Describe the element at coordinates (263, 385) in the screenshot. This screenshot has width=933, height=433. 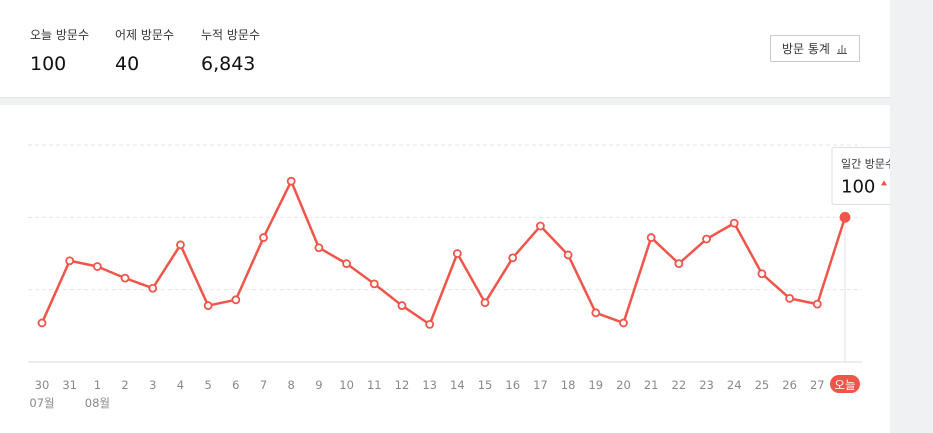
I see `x-tick-label: 7` at that location.